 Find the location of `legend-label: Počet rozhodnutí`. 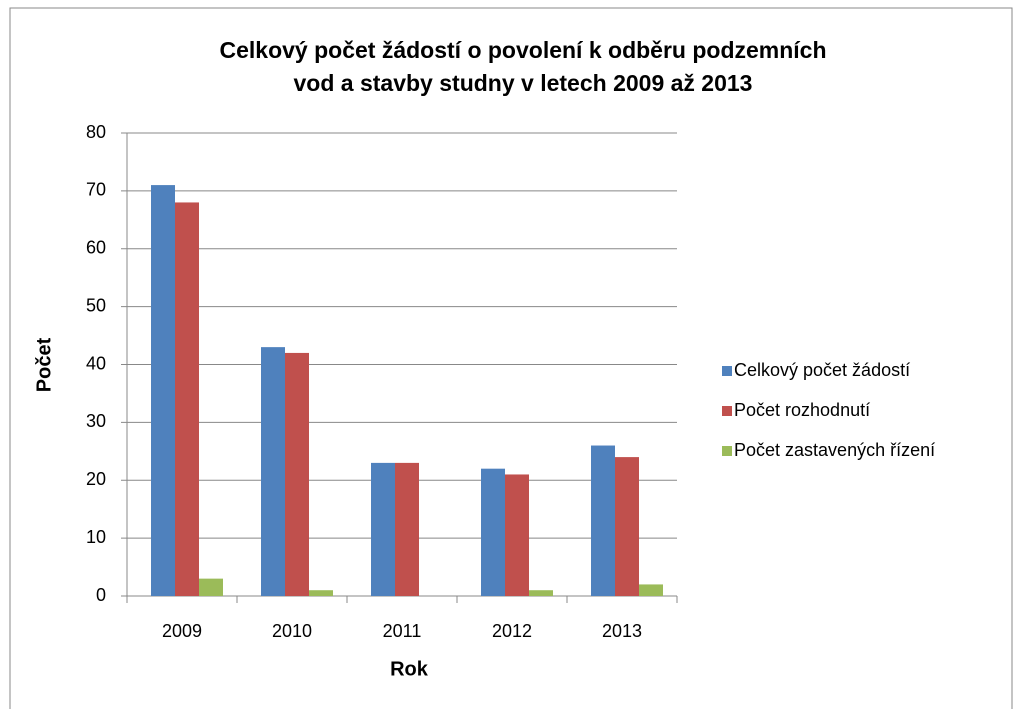

legend-label: Počet rozhodnutí is located at coordinates (802, 410).